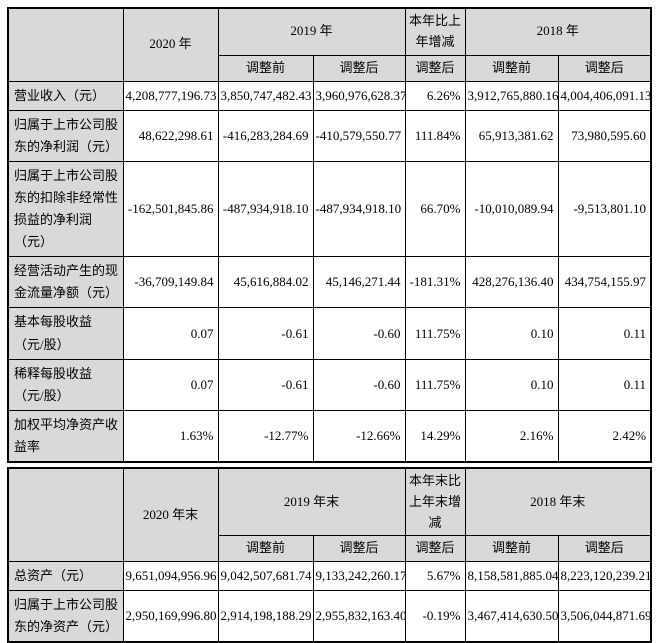 Image resolution: width=658 pixels, height=643 pixels. What do you see at coordinates (435, 549) in the screenshot?
I see `header-adj-after-change-end: 调整后` at bounding box center [435, 549].